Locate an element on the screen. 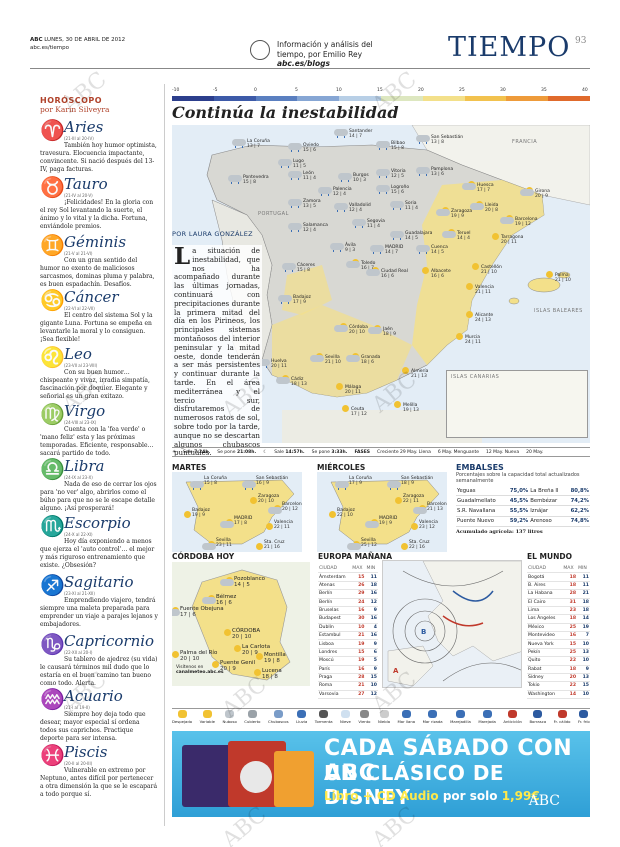 This screenshot has height=847, width=620. site-link: abc.es/tiempo is located at coordinates (50, 48).